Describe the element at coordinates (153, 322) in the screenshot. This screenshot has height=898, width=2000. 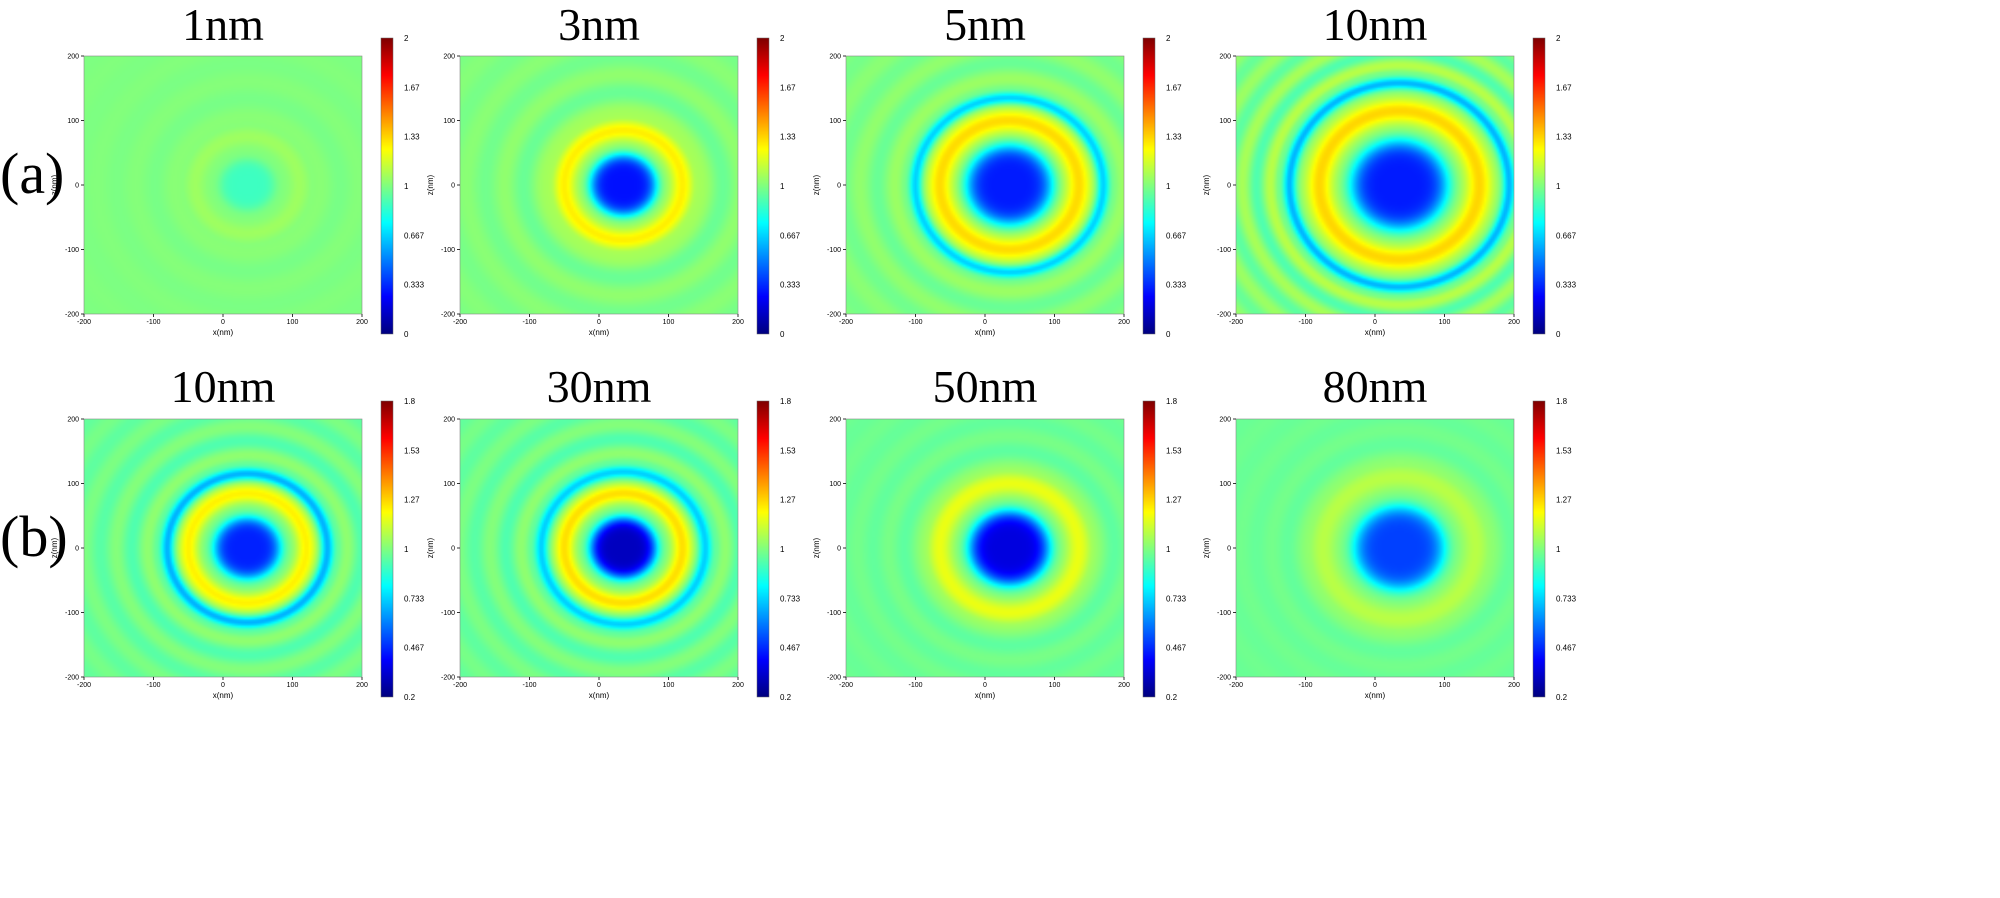
I see `panel-1-xtick-label: -100` at that location.